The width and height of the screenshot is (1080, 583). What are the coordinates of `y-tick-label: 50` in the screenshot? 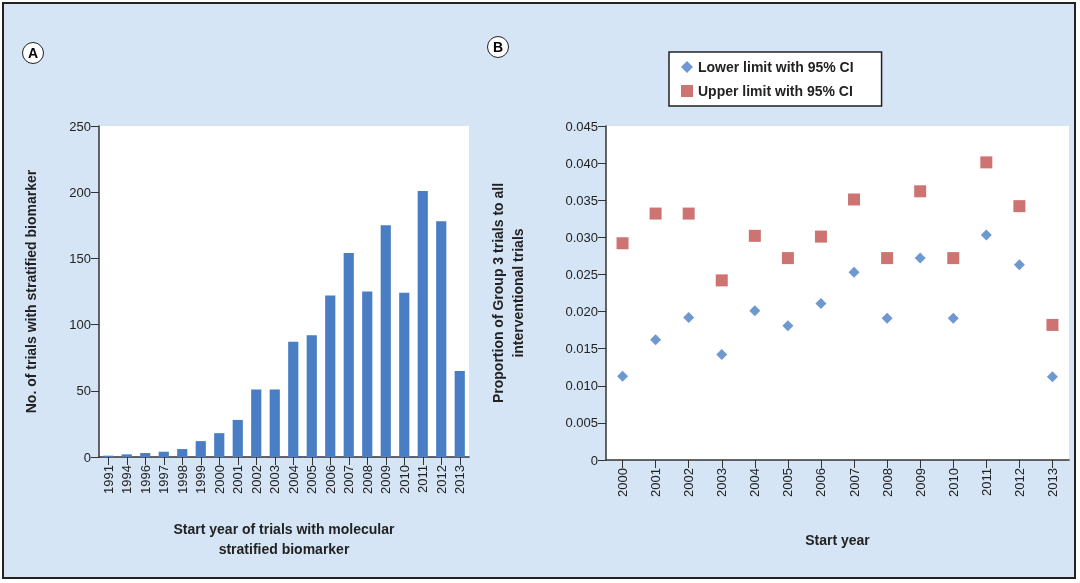 It's located at (83, 391).